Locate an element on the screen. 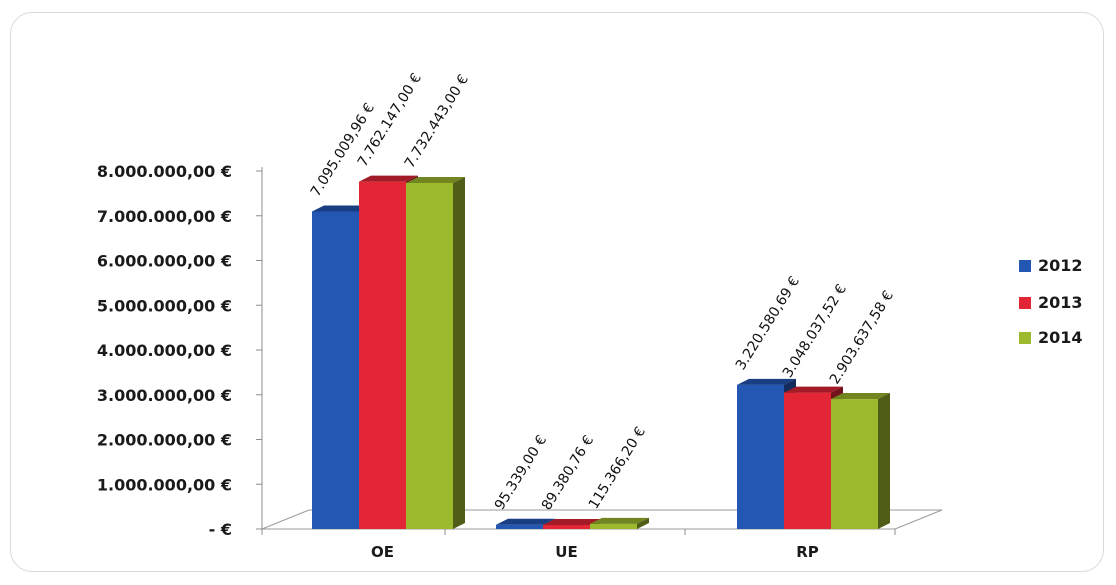 Image resolution: width=1116 pixels, height=585 pixels. bar-top-oe-2013 is located at coordinates (388, 178).